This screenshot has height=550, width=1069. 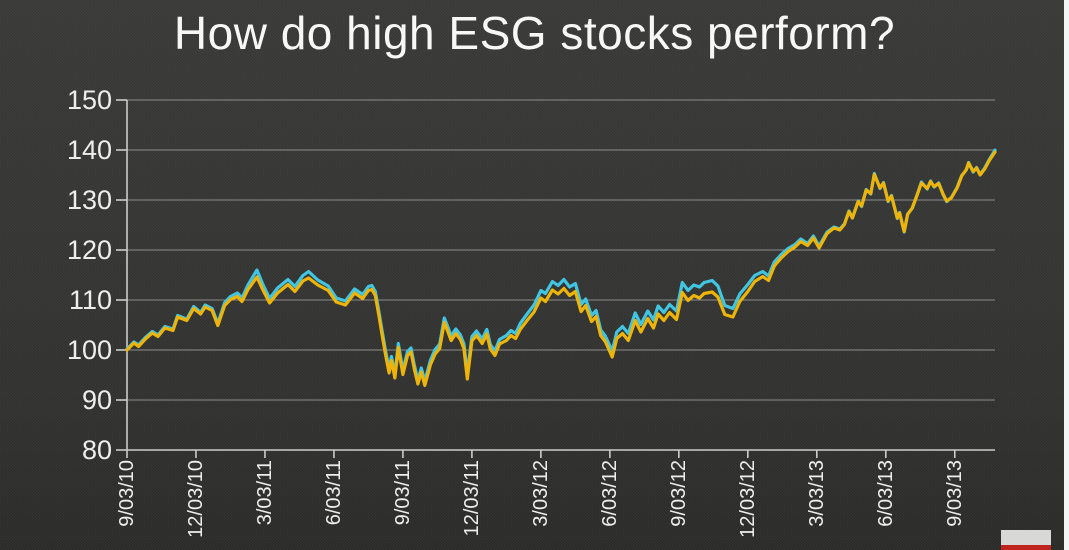 What do you see at coordinates (96, 450) in the screenshot?
I see `y-axis-label: 80` at bounding box center [96, 450].